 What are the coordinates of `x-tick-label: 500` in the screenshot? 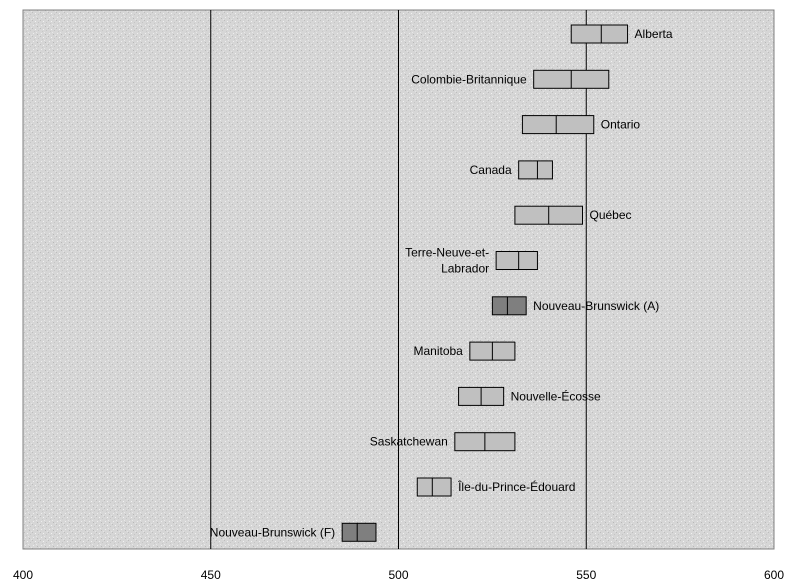 It's located at (398, 574).